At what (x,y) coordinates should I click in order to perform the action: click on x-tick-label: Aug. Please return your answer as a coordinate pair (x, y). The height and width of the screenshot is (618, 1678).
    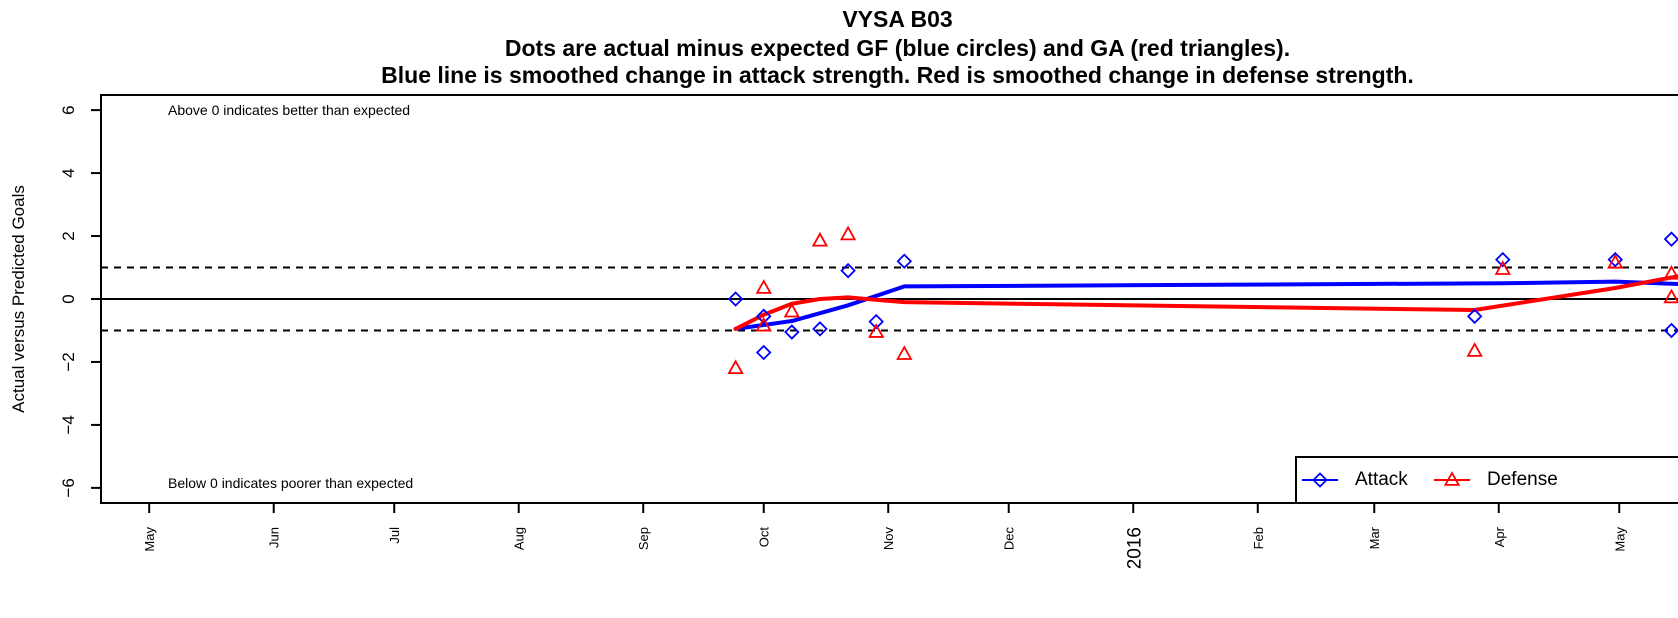
    Looking at the image, I should click on (519, 538).